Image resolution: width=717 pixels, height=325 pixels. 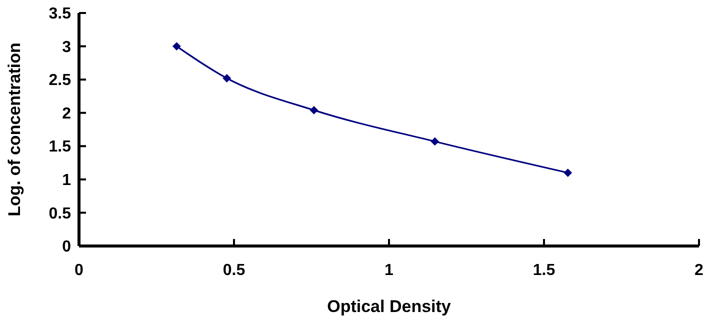 I want to click on x-tick-label: 1.5, so click(x=544, y=270).